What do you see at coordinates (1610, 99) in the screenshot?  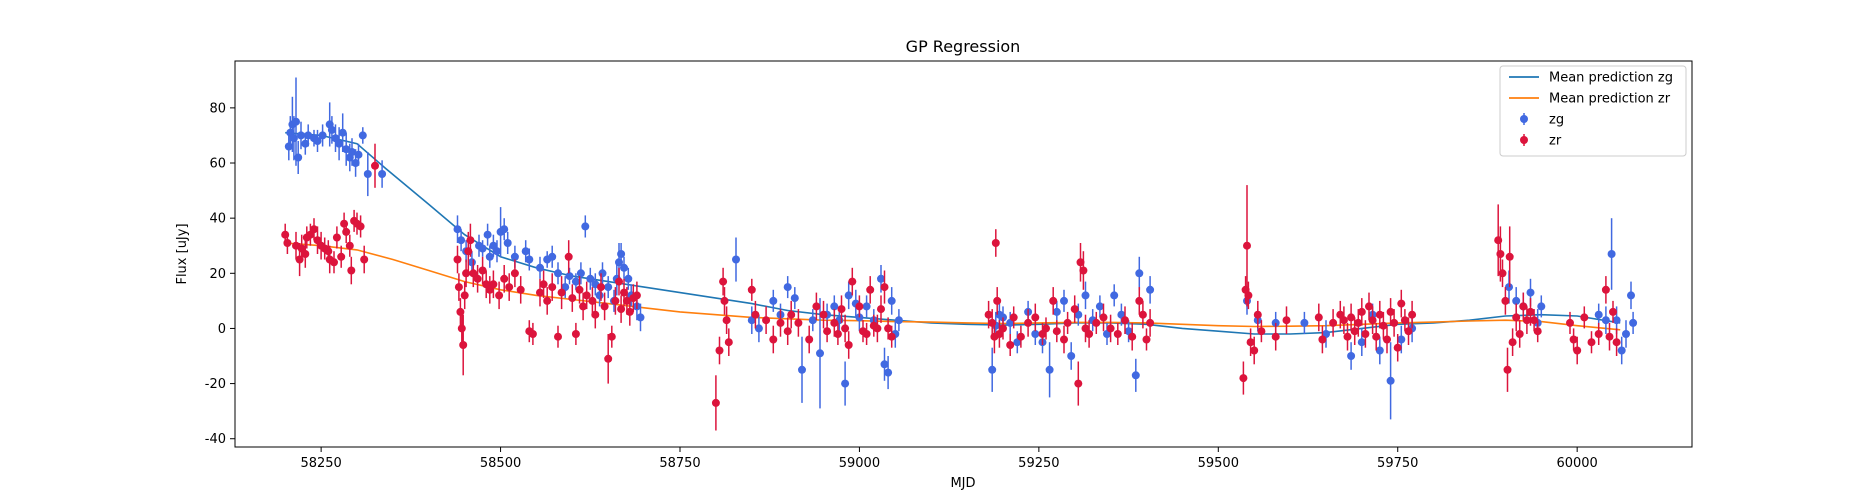 I see `legend-label: Mean prediction zr` at bounding box center [1610, 99].